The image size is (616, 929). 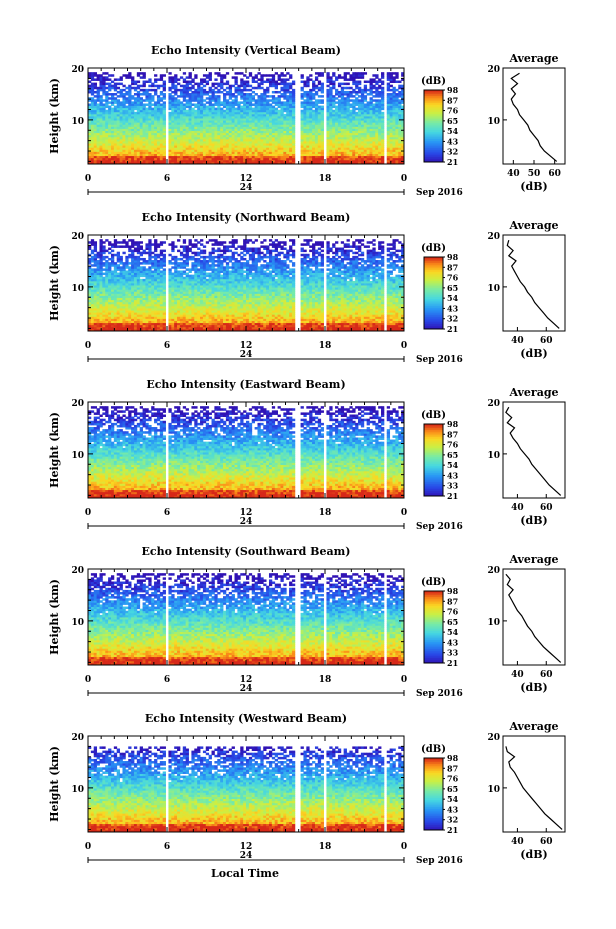 What do you see at coordinates (77, 122) in the screenshot?
I see `y-tick-label: 10` at bounding box center [77, 122].